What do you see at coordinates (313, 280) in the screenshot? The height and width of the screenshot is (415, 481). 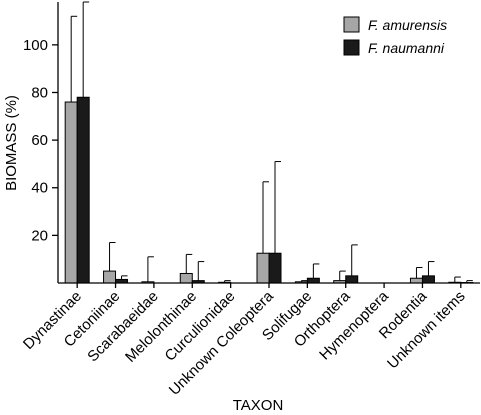 I see `bar-naumanni-solifugae` at bounding box center [313, 280].